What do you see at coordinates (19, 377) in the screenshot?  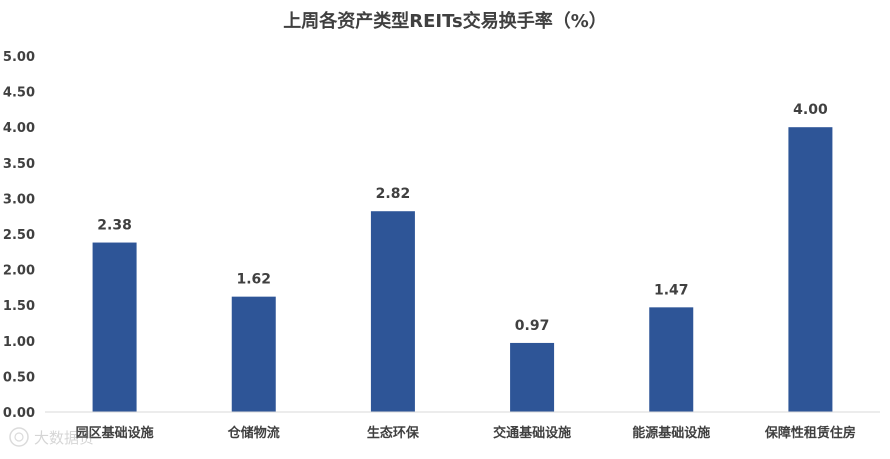 I see `y-tick-label: 0.50` at bounding box center [19, 377].